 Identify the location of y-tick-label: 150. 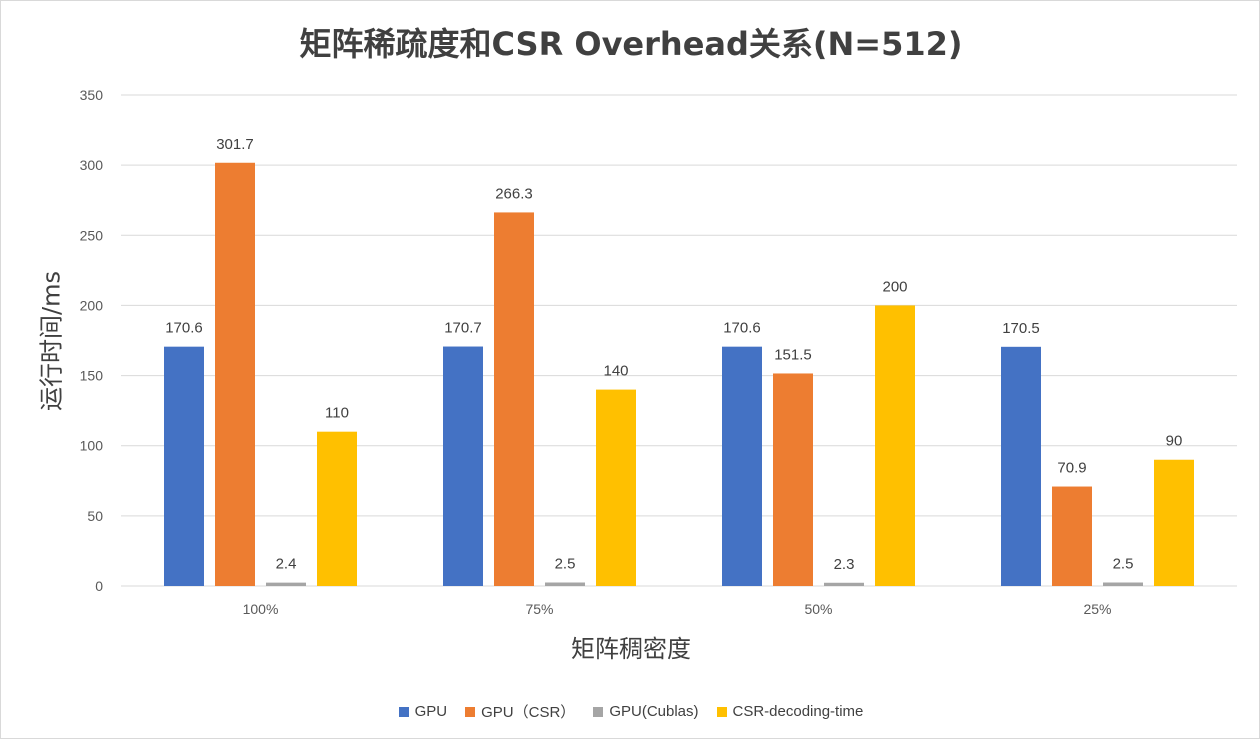
(92, 376).